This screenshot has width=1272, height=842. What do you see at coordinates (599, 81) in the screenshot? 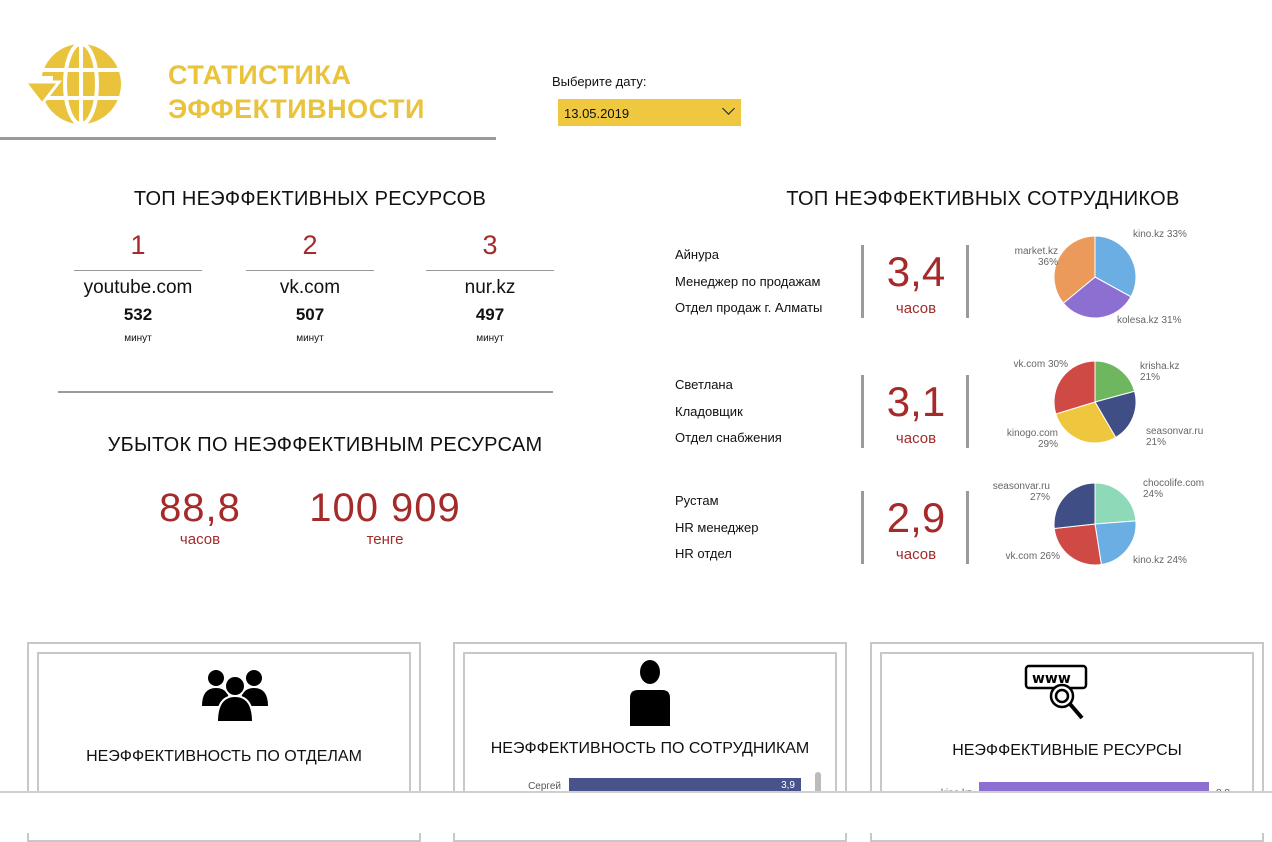
I see `date-label: Выберите дату:` at bounding box center [599, 81].